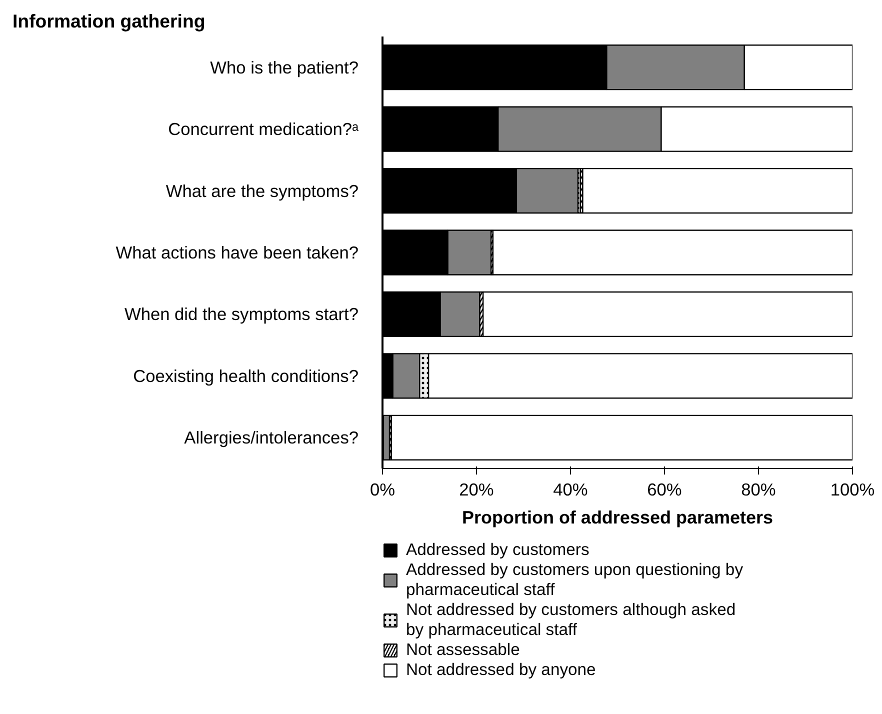  I want to click on y-tick-label: Who is the patient?, so click(284, 67).